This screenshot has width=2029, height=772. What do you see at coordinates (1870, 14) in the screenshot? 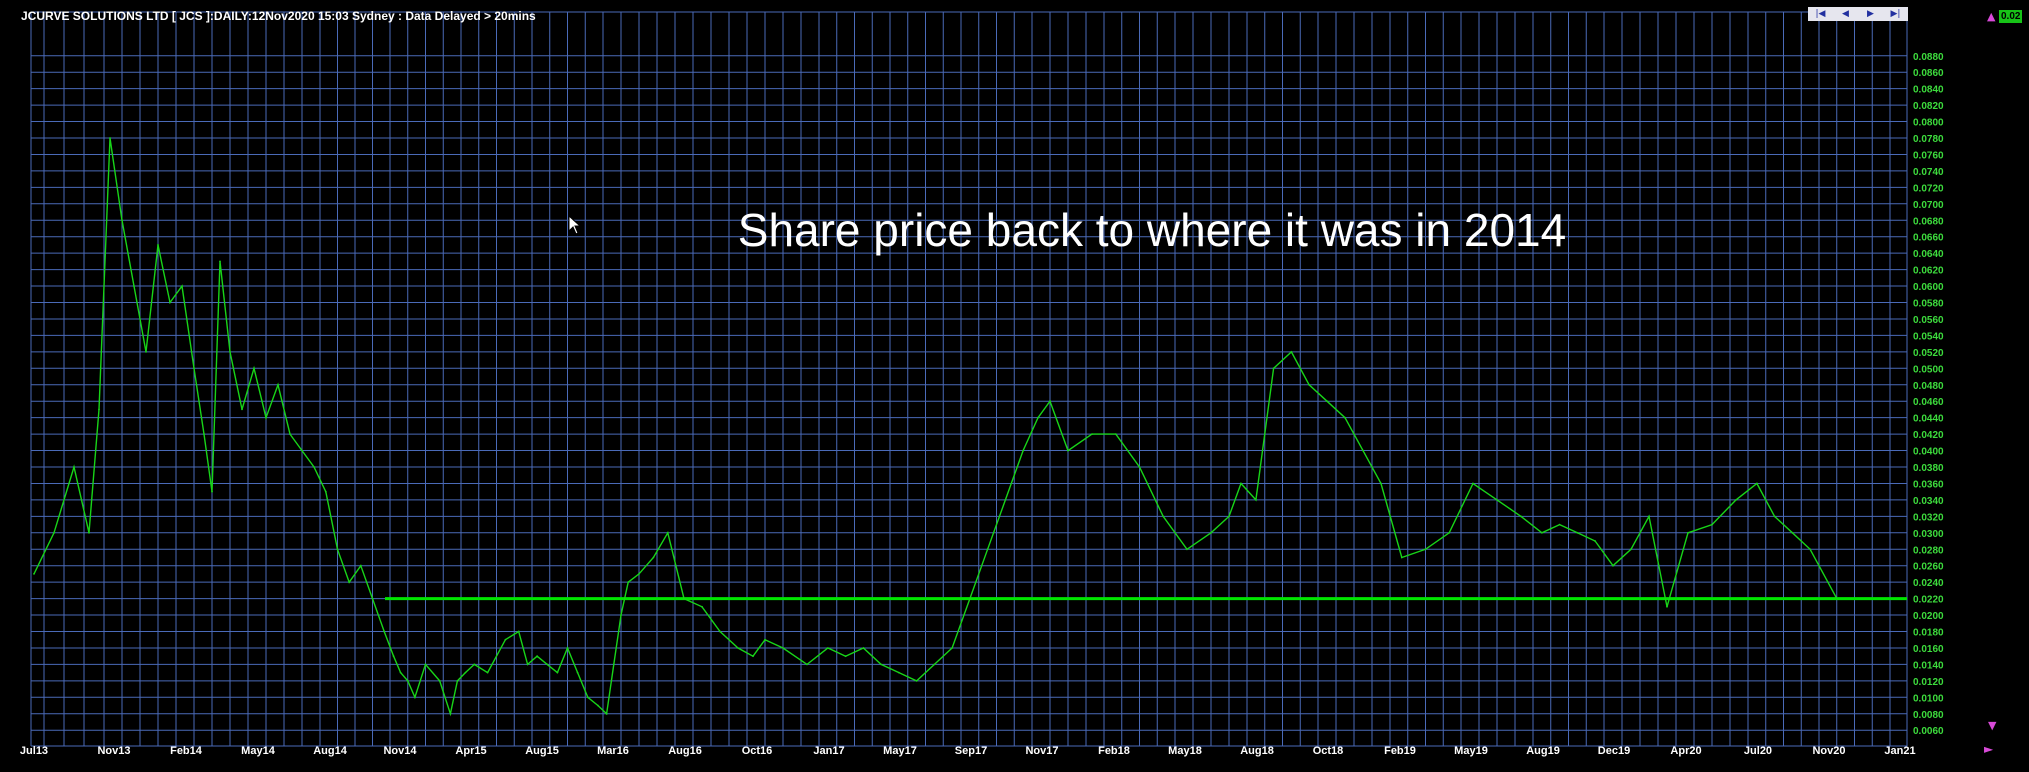
I see `next-icon: ▶` at bounding box center [1870, 14].